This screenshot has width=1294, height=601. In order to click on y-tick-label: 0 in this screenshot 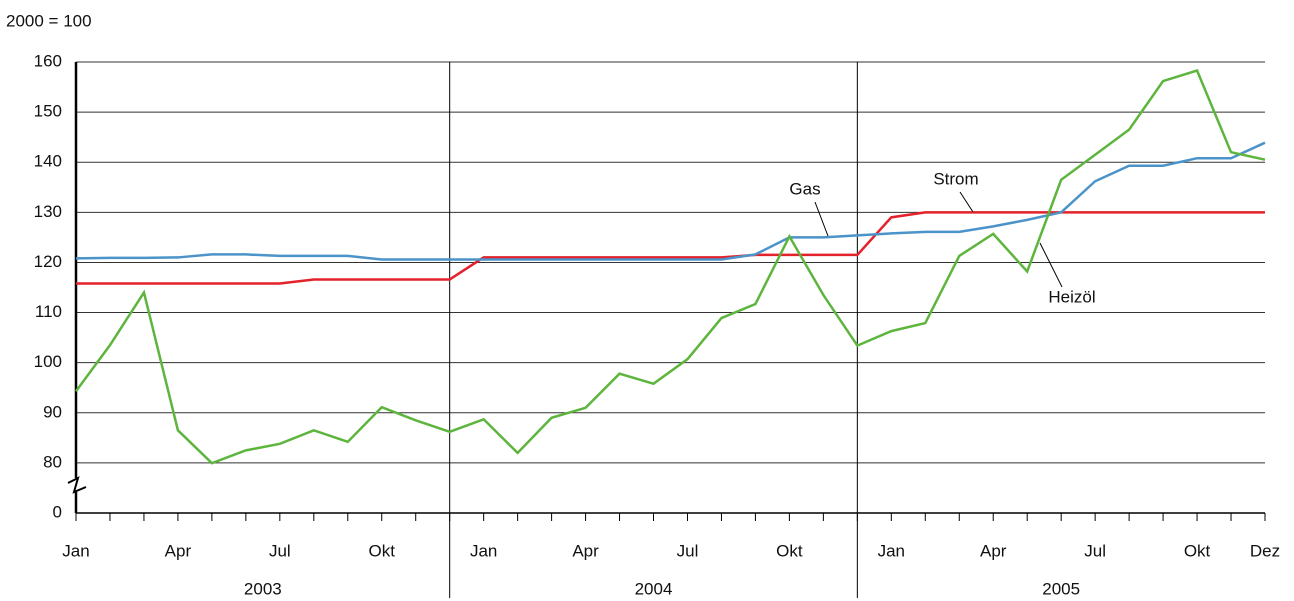, I will do `click(57, 511)`.